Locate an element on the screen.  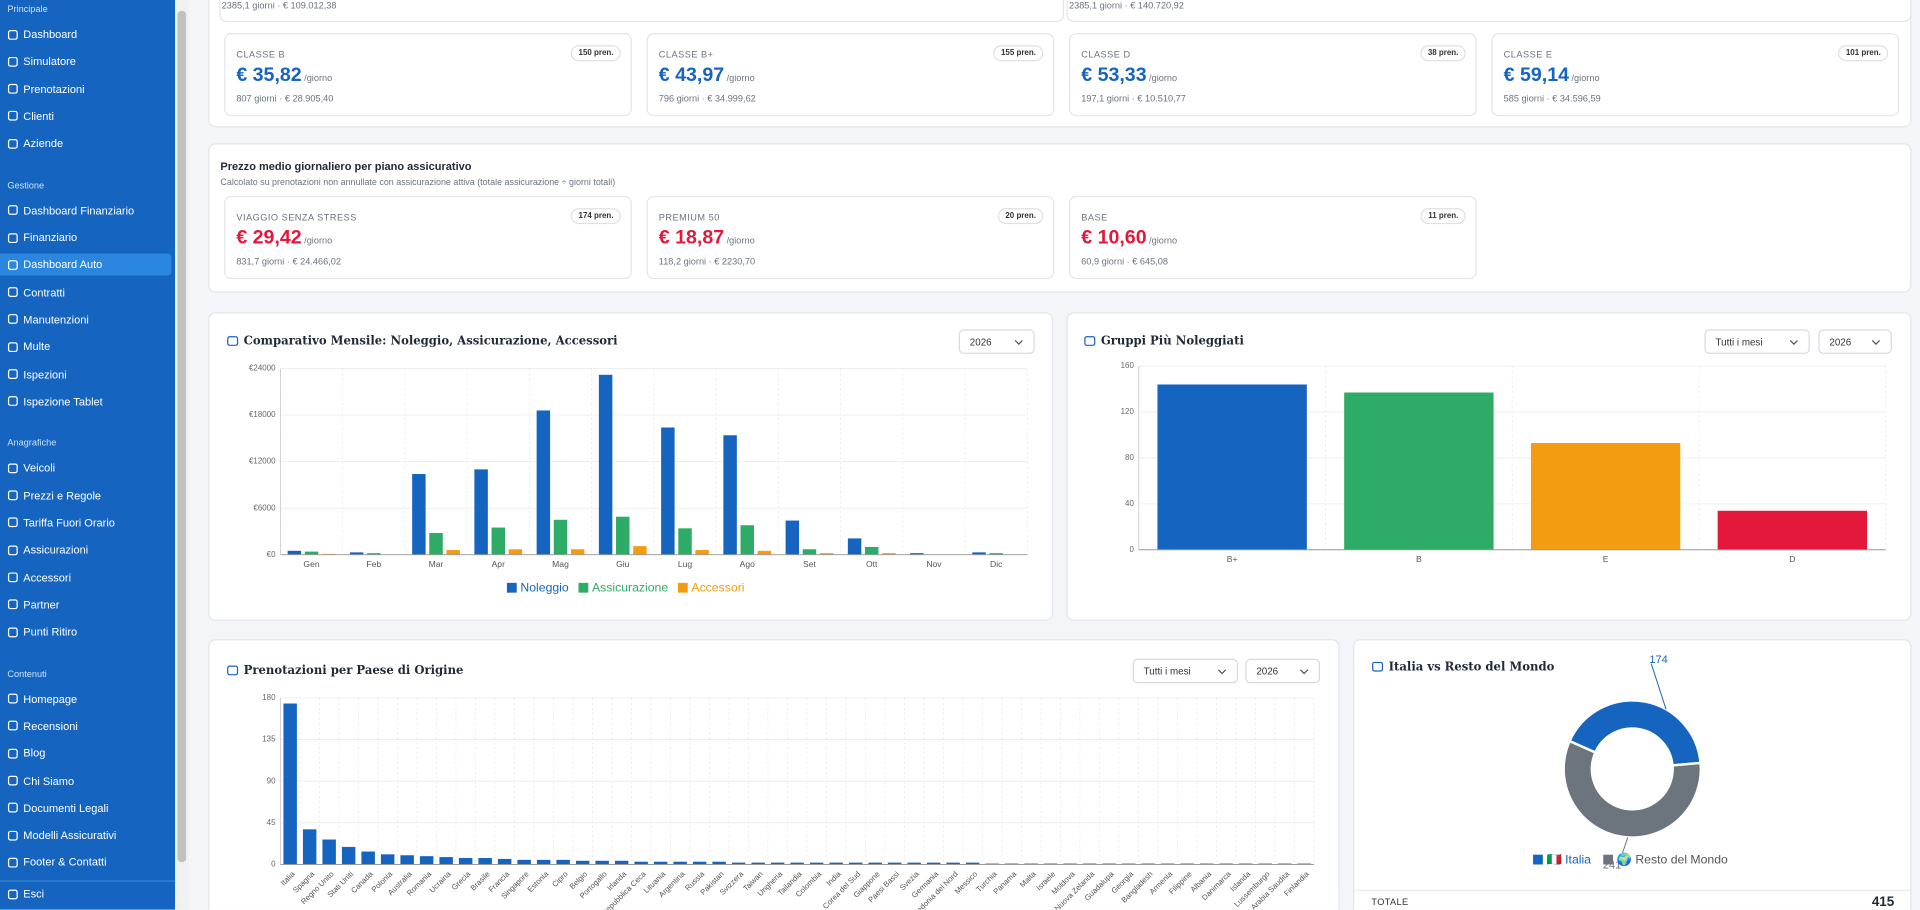
menu-label: Footer & Contatti is located at coordinates (65, 862).